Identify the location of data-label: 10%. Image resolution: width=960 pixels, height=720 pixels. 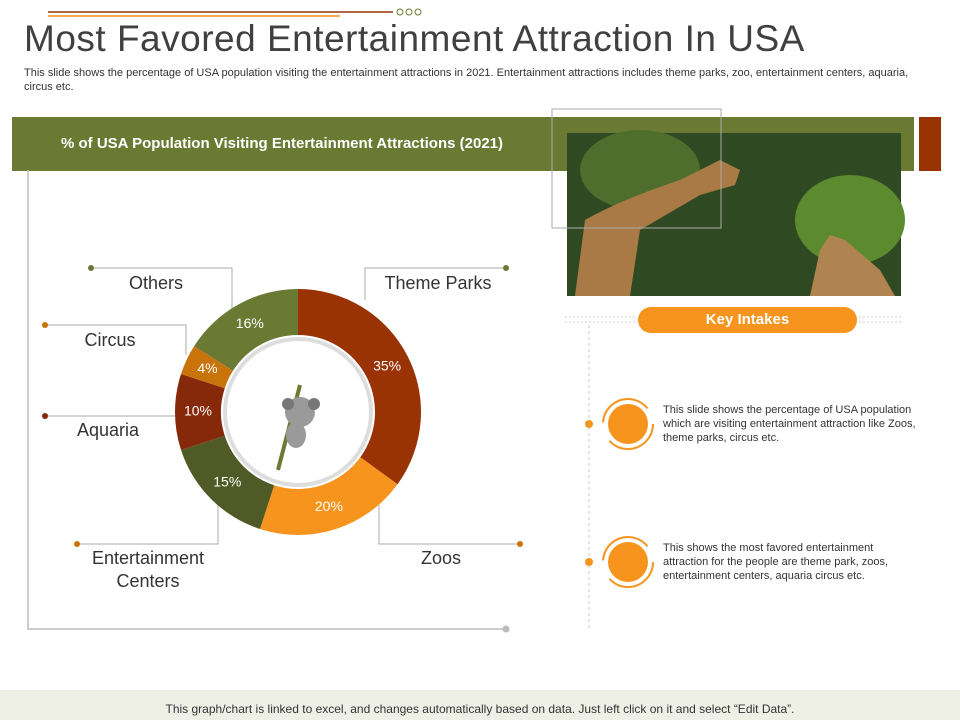
(198, 411).